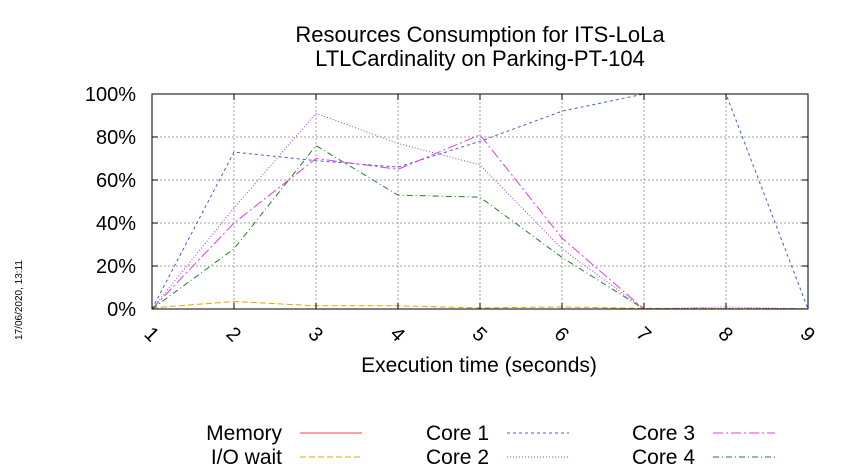  I want to click on x-tick-label: 8, so click(725, 334).